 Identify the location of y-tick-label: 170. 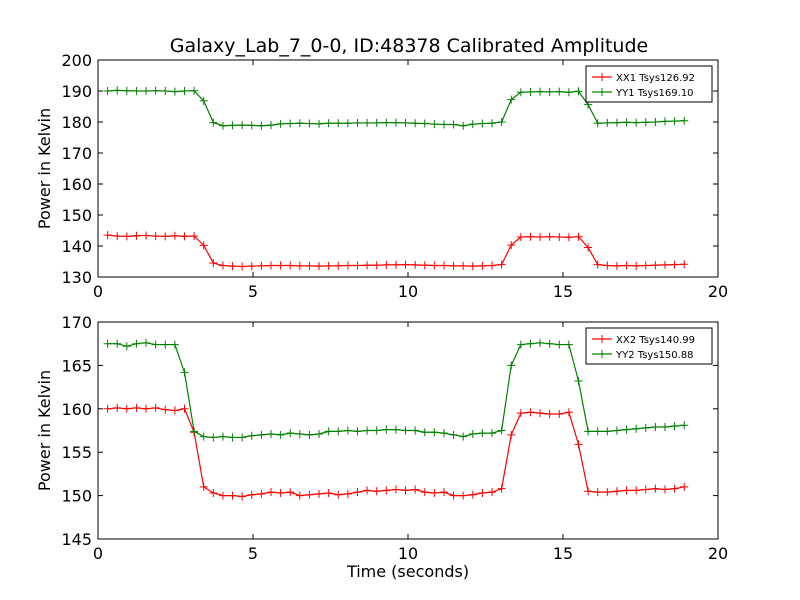
(76, 322).